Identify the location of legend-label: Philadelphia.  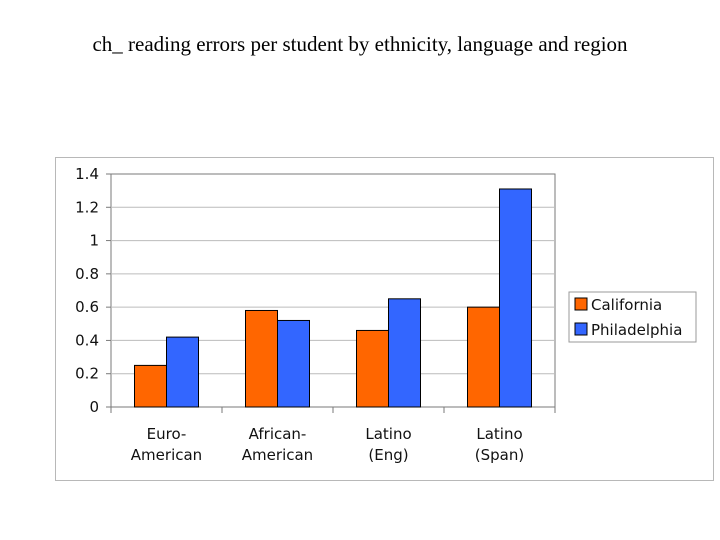
(636, 330).